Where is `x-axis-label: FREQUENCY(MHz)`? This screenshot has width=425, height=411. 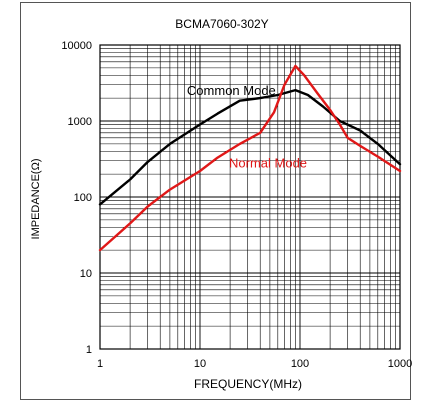 x-axis-label: FREQUENCY(MHz) is located at coordinates (248, 384).